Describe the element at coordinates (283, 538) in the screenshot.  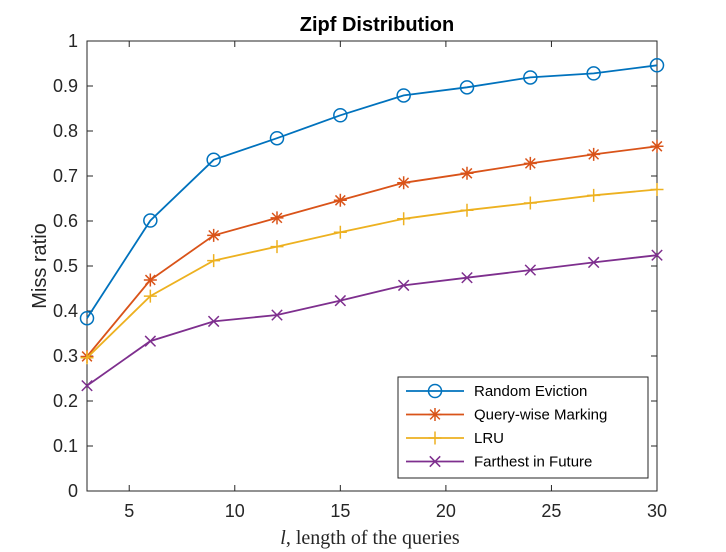
I see `x-axis-label-variable: l` at that location.